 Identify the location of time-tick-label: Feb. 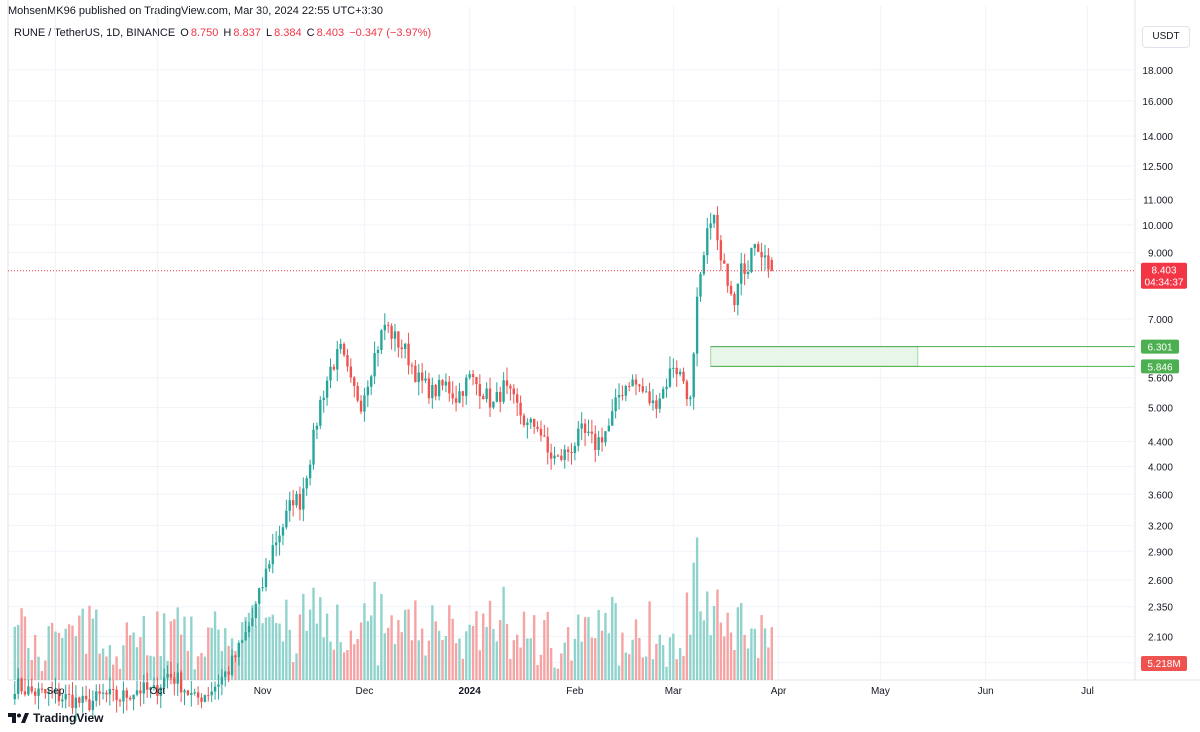
(575, 691).